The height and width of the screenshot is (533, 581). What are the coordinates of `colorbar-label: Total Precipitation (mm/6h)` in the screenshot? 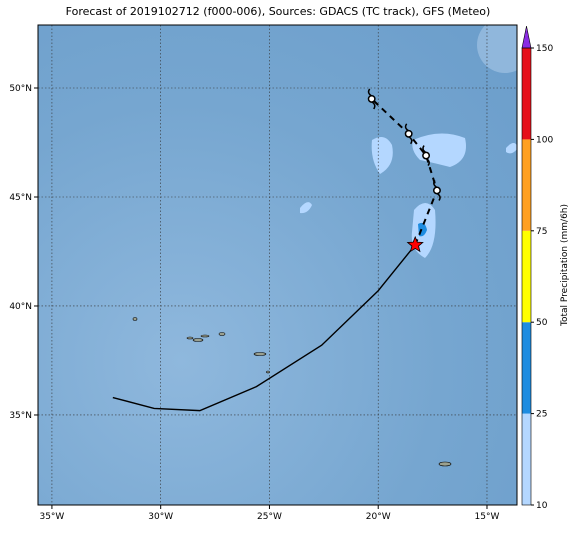 It's located at (565, 265).